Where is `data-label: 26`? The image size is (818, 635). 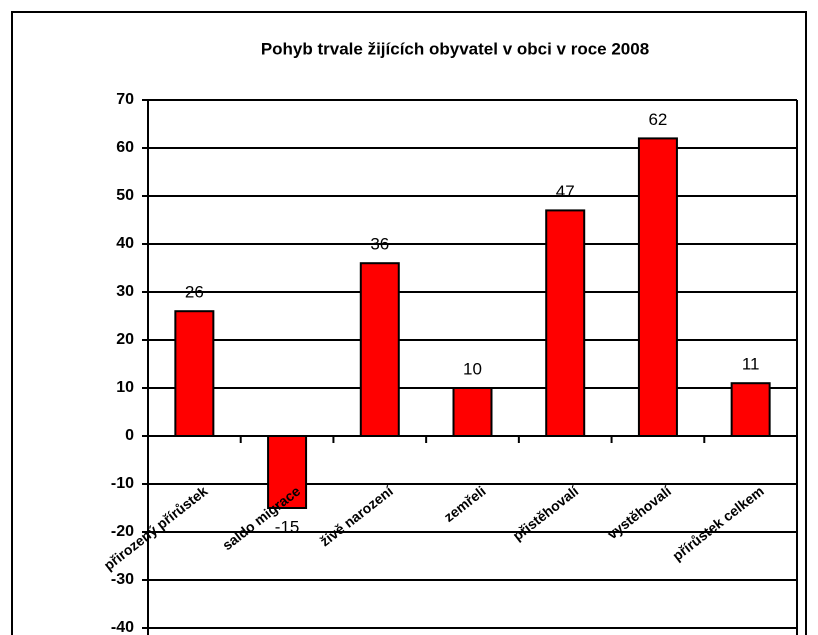
data-label: 26 is located at coordinates (194, 292).